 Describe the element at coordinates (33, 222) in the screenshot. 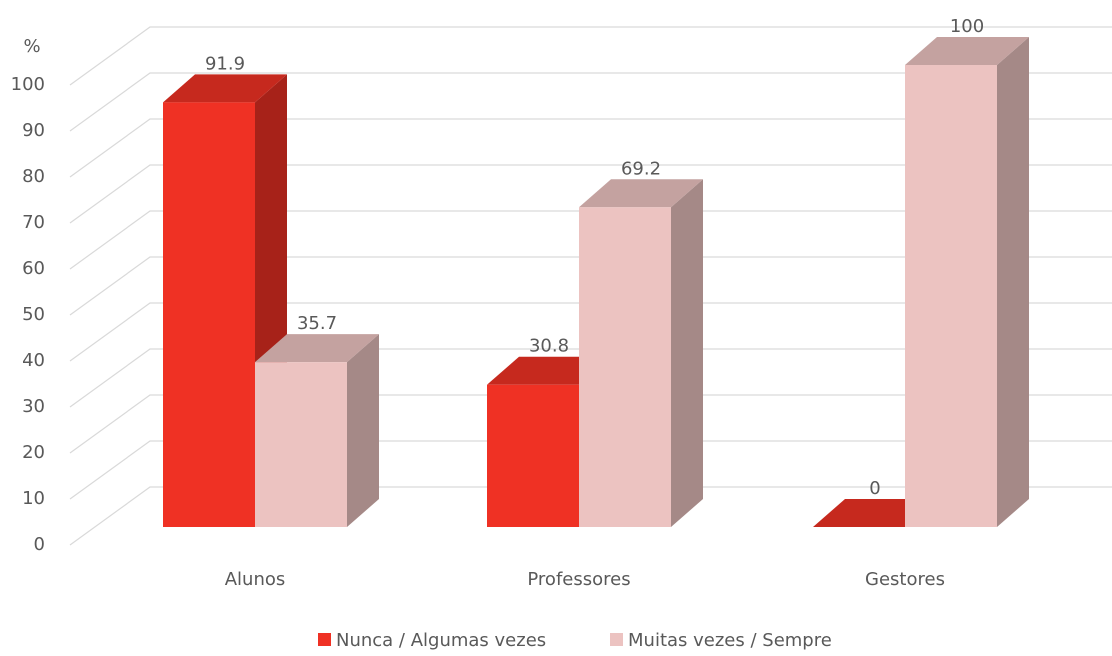

I see `y-tick-label: 70` at that location.